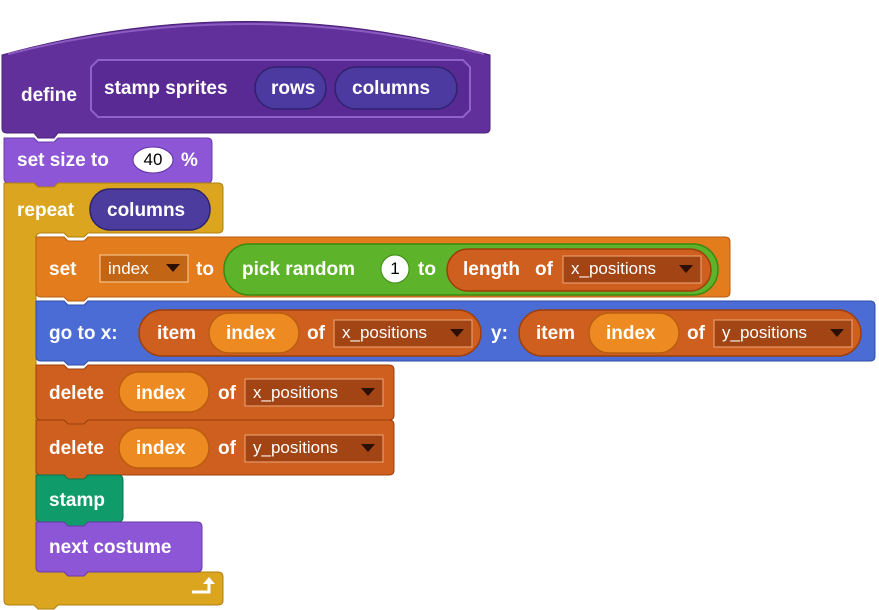 The height and width of the screenshot is (610, 879). I want to click on repeat-count-reporter, so click(150, 209).